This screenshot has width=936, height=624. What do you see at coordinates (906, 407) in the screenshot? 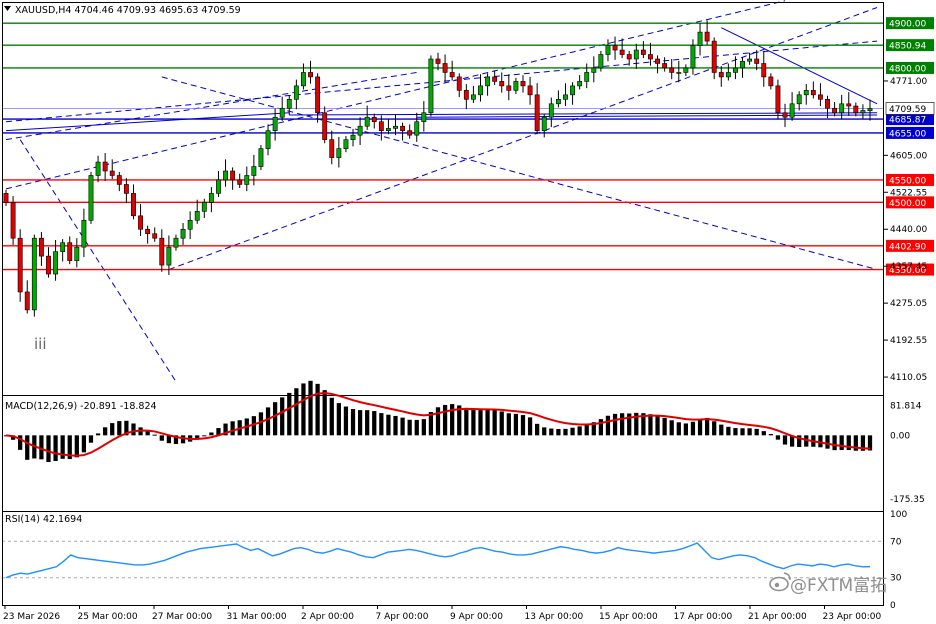
I see `macd-tick-label: 81.814` at bounding box center [906, 407].